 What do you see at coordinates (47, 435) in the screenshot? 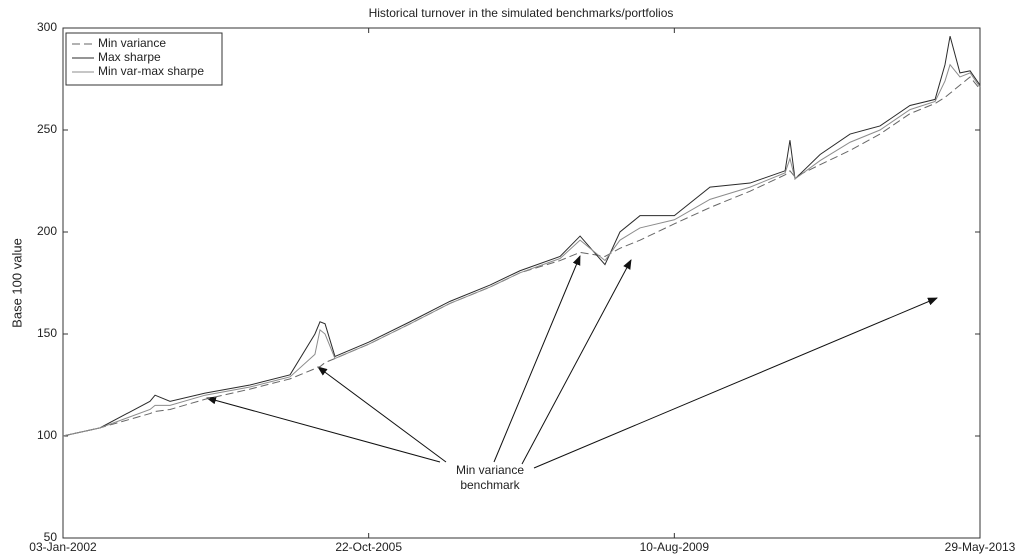
I see `y-tick-label: 100` at bounding box center [47, 435].